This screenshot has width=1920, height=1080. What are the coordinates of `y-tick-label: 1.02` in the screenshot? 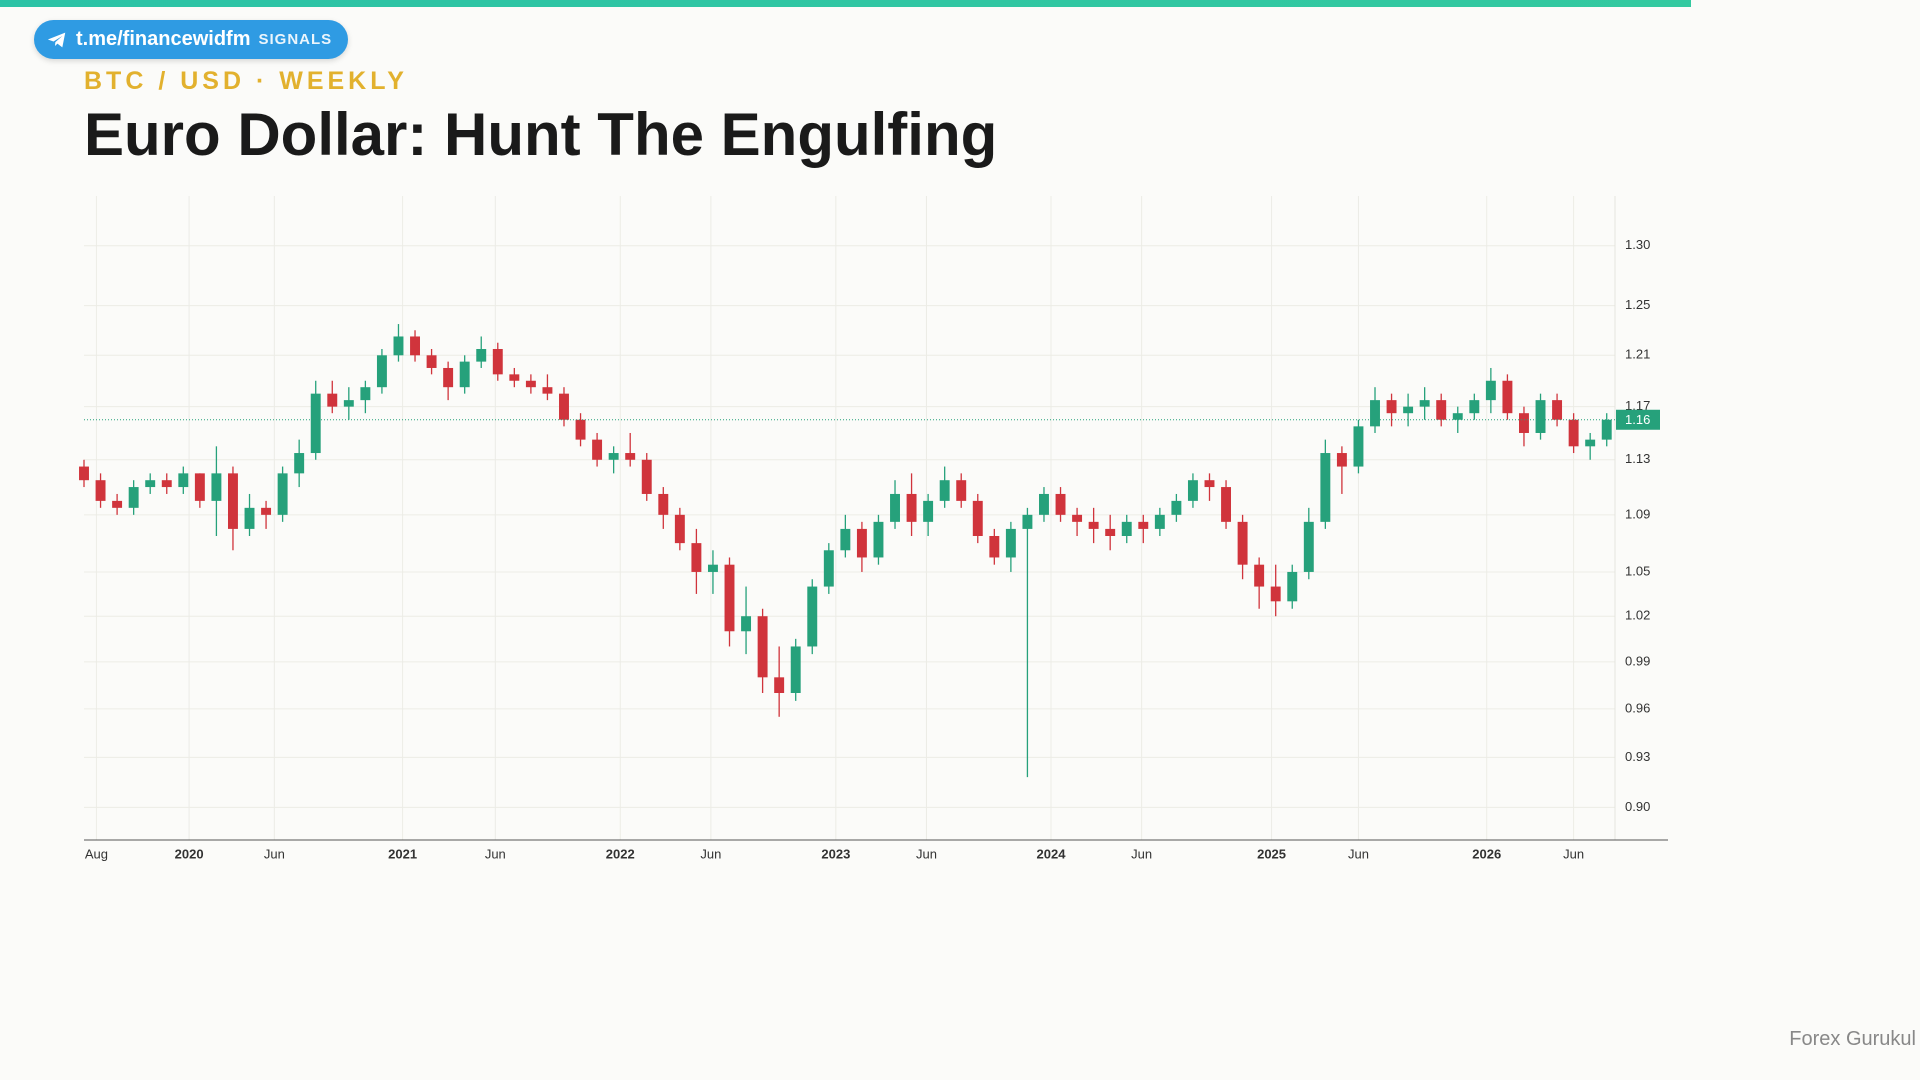 It's located at (1637, 615).